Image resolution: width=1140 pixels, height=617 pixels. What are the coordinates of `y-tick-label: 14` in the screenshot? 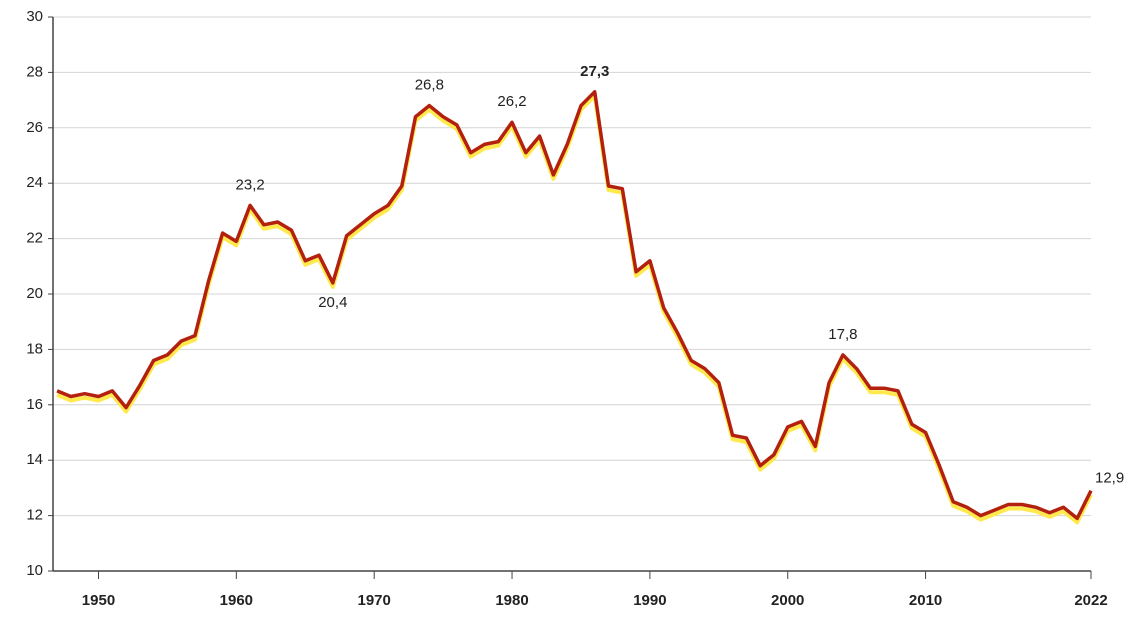 It's located at (34, 459).